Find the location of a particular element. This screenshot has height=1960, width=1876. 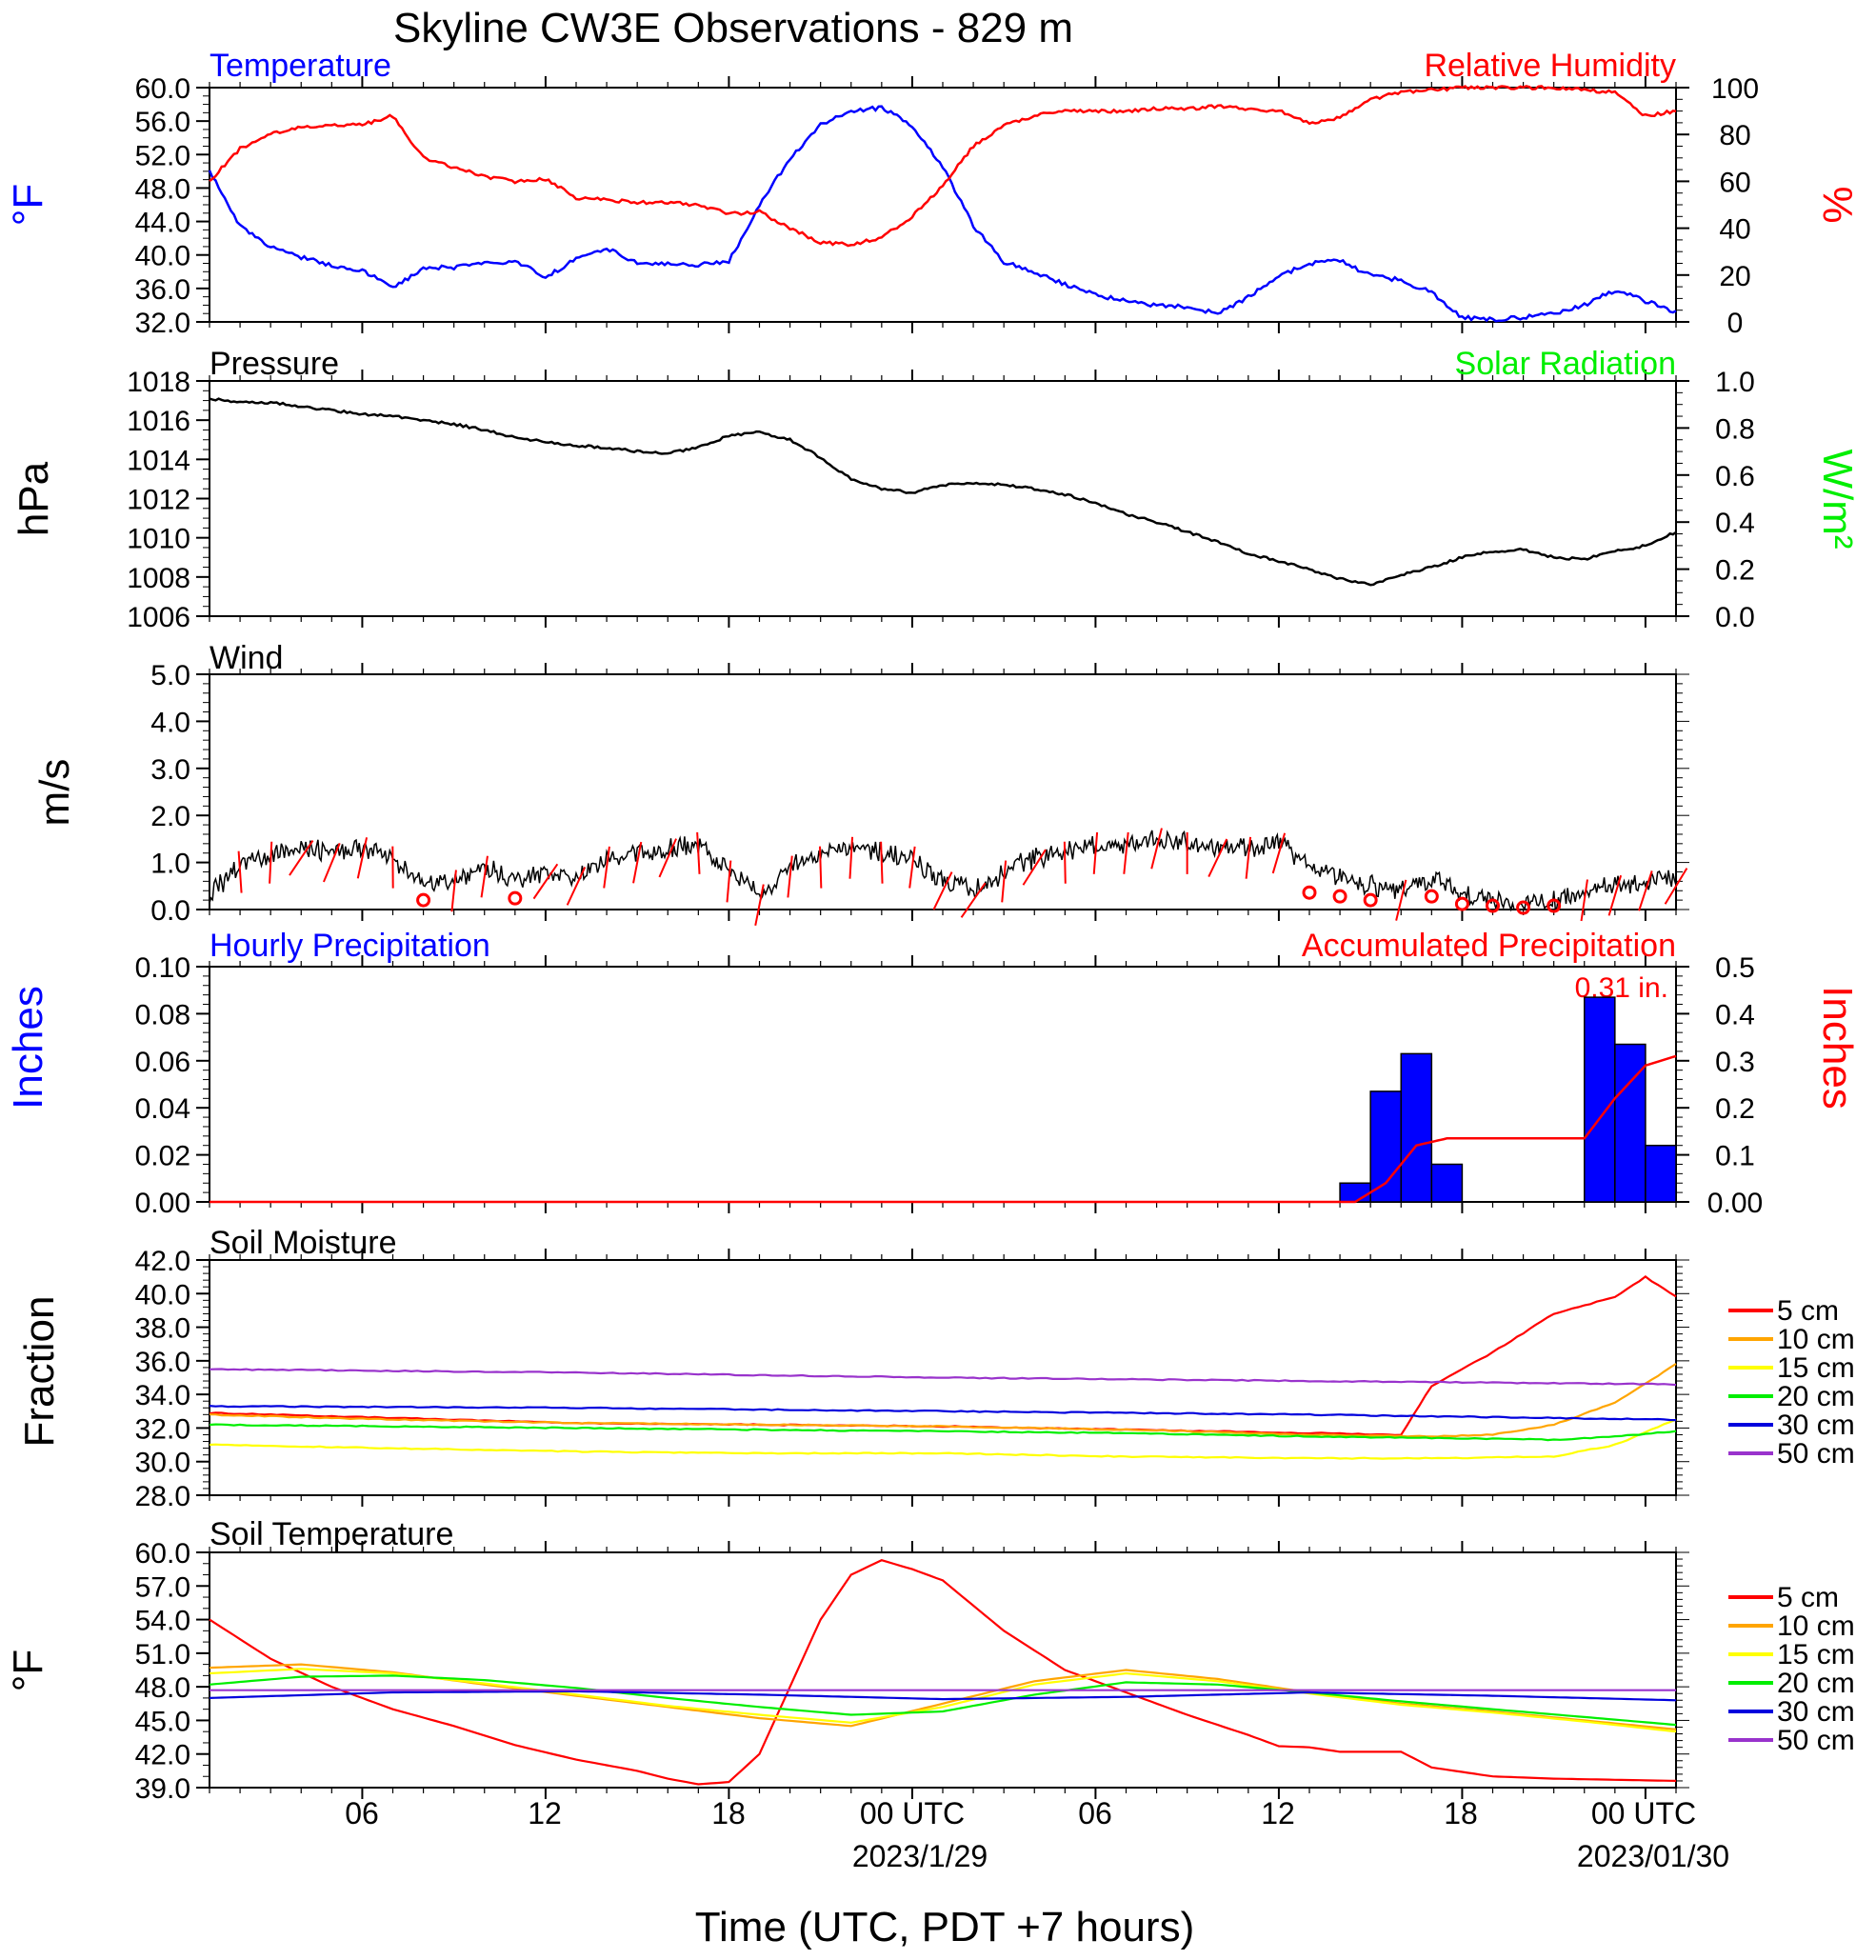

legend-label: 50 cm is located at coordinates (1816, 1454).